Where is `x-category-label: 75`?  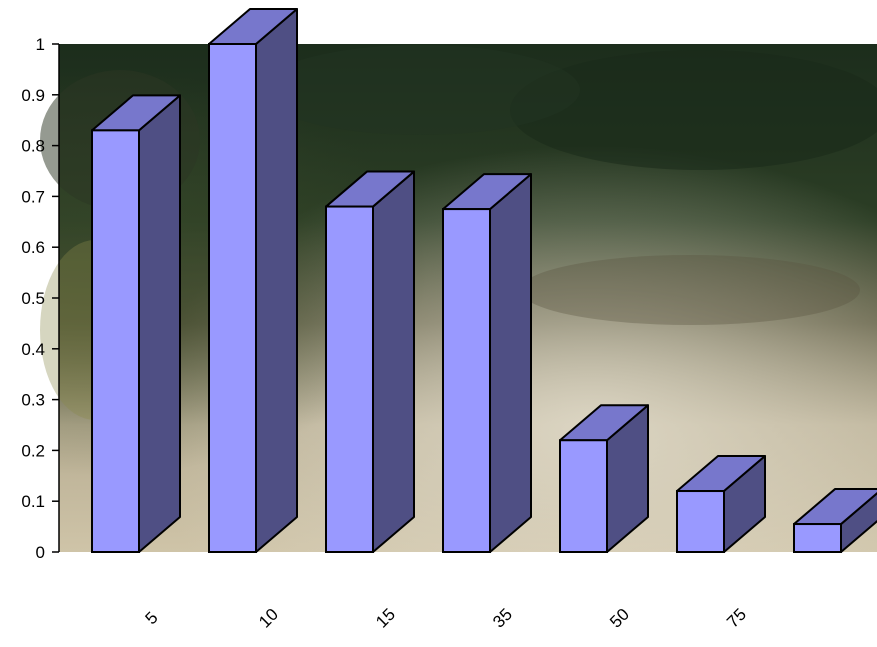
x-category-label: 75 is located at coordinates (736, 618).